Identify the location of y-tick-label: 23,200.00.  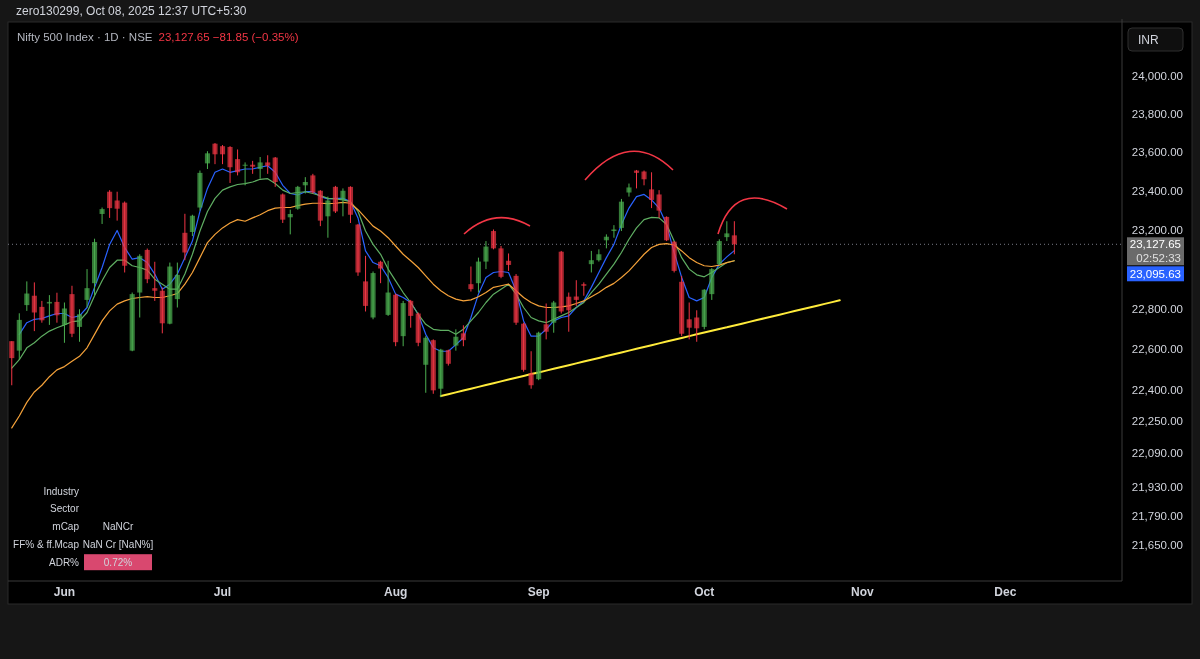
(1157, 230).